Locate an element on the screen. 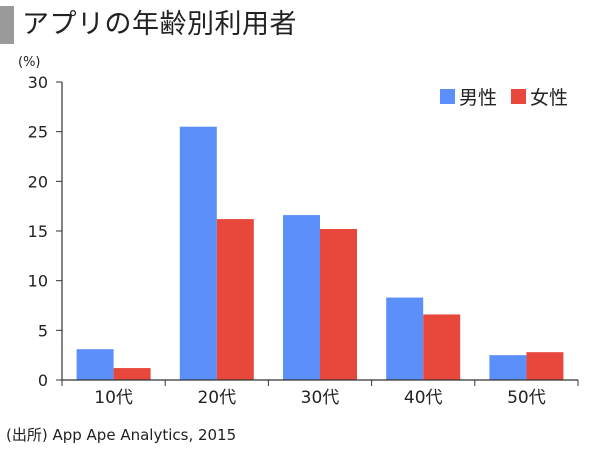 This screenshot has height=449, width=600. y-tick-label: 15 is located at coordinates (38, 231).